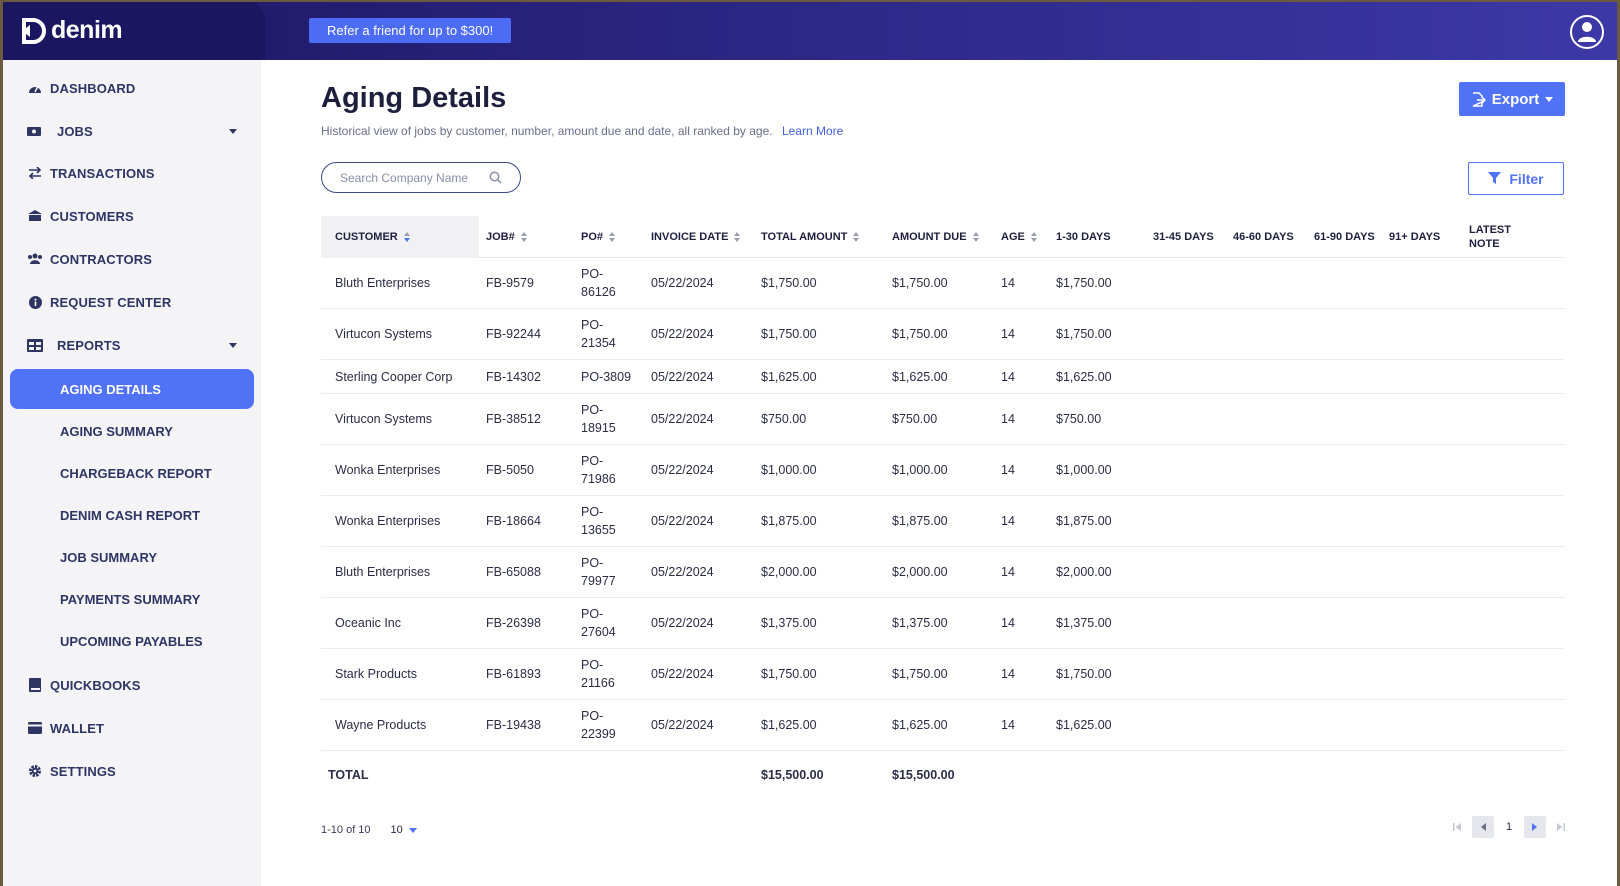 The image size is (1620, 886). I want to click on col-61-90-days: 61-90 DAYS, so click(1344, 237).